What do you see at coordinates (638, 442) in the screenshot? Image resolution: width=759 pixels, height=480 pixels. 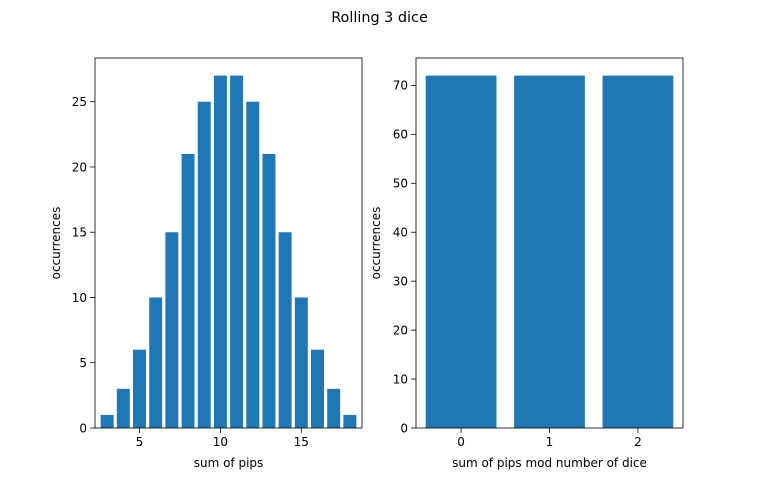 I see `mod-xtick-label-2: 2` at bounding box center [638, 442].